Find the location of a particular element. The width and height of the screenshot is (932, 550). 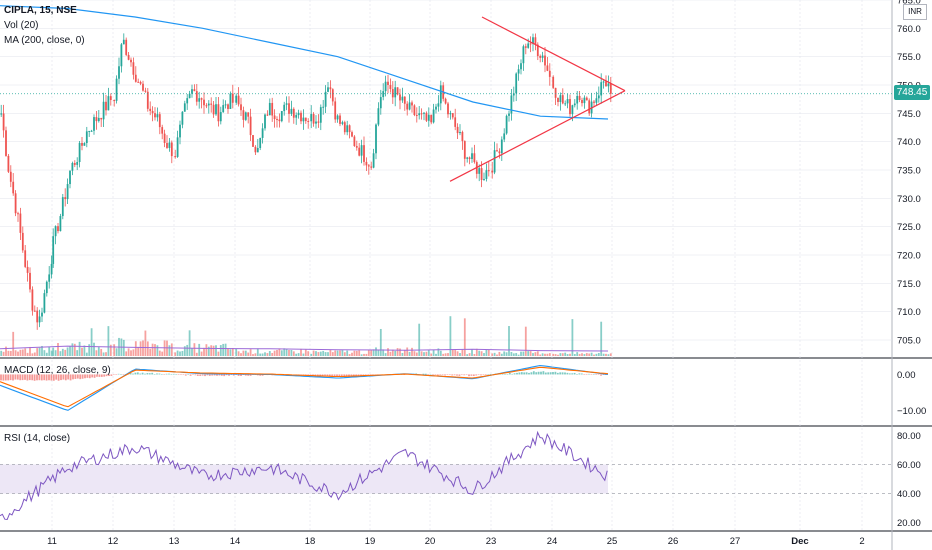

macd-line is located at coordinates (304, 387).